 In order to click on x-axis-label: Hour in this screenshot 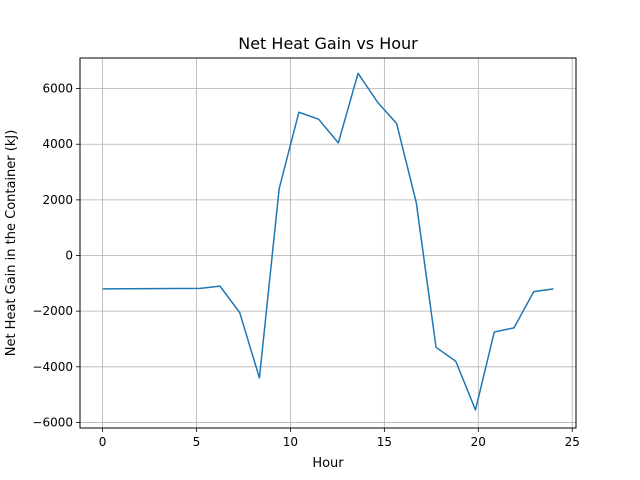, I will do `click(328, 463)`.